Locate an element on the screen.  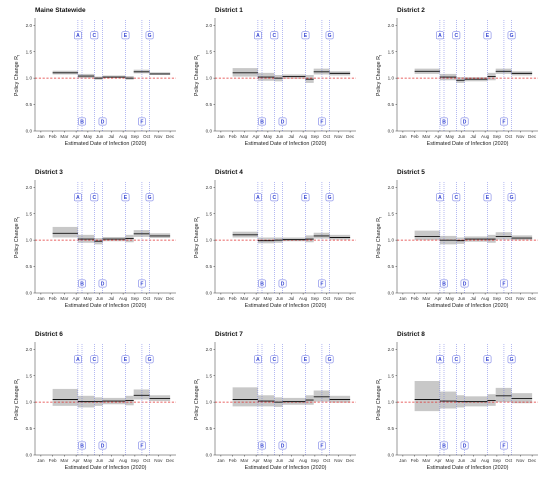
y-tick-label: 1.5 is located at coordinates (391, 375).